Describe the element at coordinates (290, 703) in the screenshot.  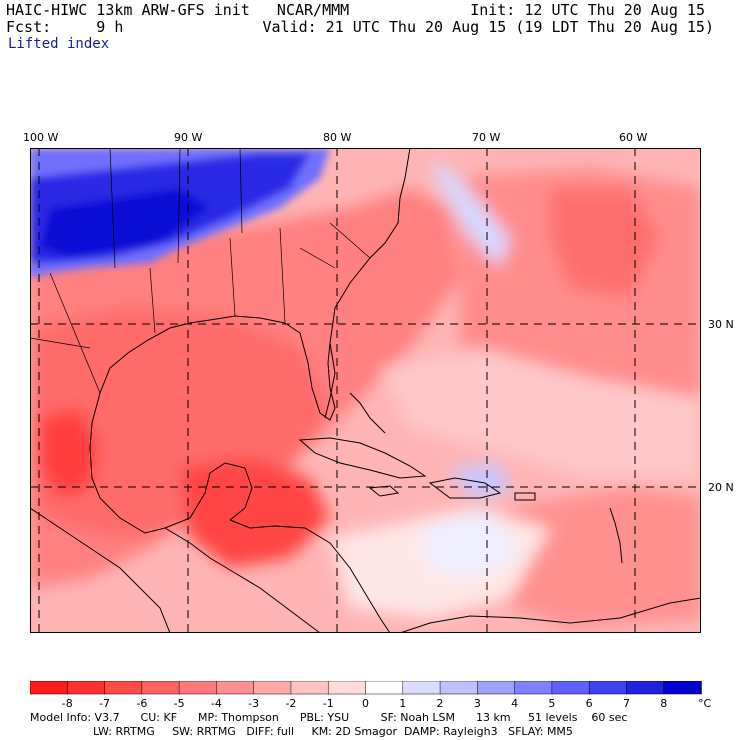
I see `colorbar-tick-label: -2` at that location.